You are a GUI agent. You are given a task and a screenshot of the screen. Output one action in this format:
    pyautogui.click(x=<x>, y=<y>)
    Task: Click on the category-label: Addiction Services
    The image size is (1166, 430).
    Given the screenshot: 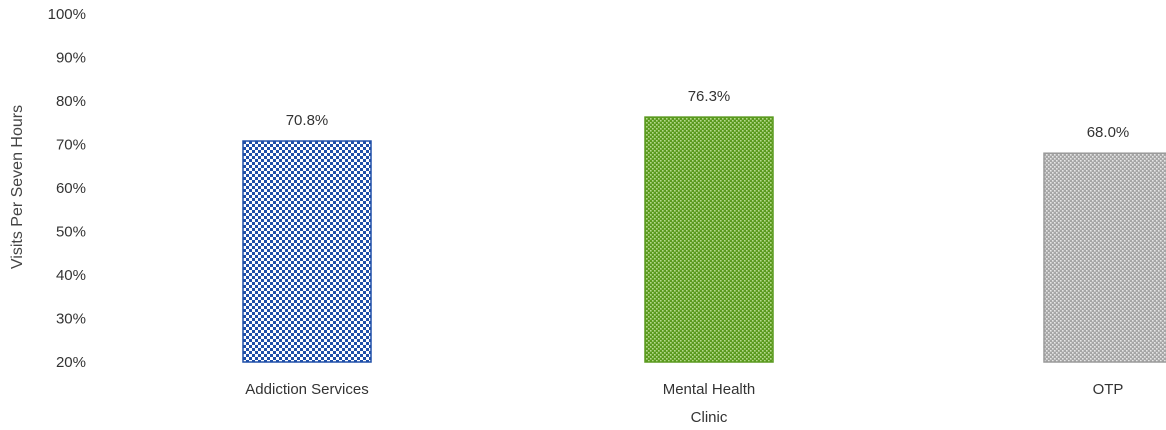 What is the action you would take?
    pyautogui.click(x=306, y=389)
    